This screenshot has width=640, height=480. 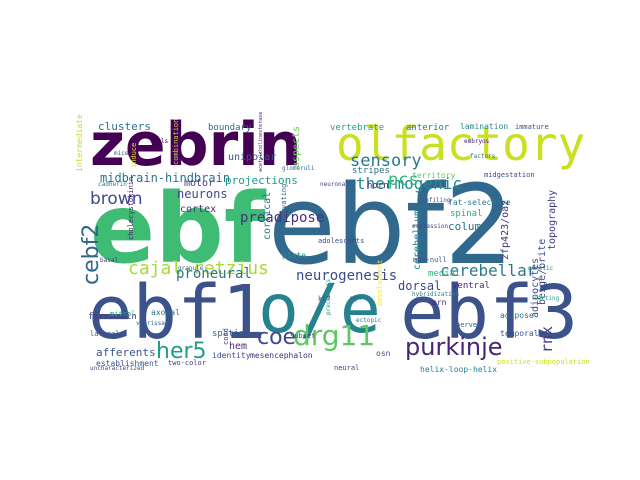 I want to click on word: neurogenesis, so click(x=346, y=276).